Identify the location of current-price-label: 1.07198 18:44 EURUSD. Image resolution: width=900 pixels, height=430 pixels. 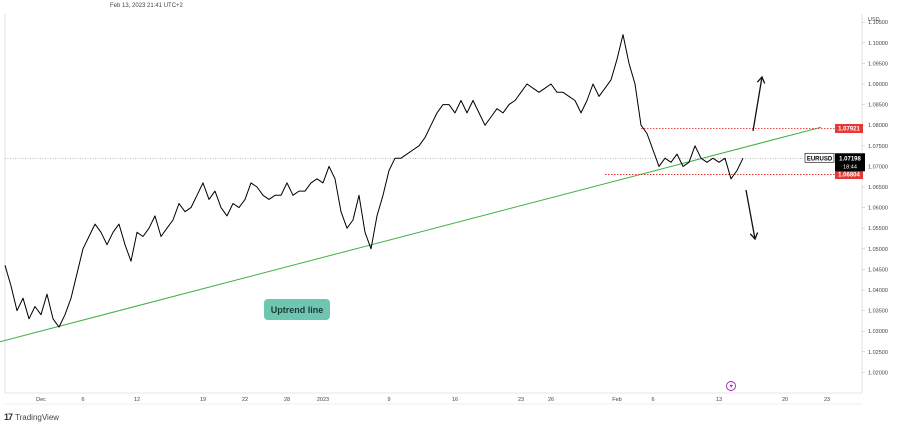
(834, 162).